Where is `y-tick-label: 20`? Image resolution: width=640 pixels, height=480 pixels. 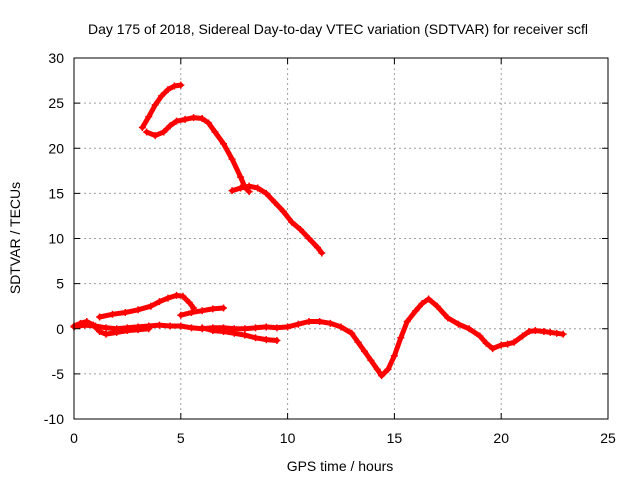
y-tick-label: 20 is located at coordinates (56, 148).